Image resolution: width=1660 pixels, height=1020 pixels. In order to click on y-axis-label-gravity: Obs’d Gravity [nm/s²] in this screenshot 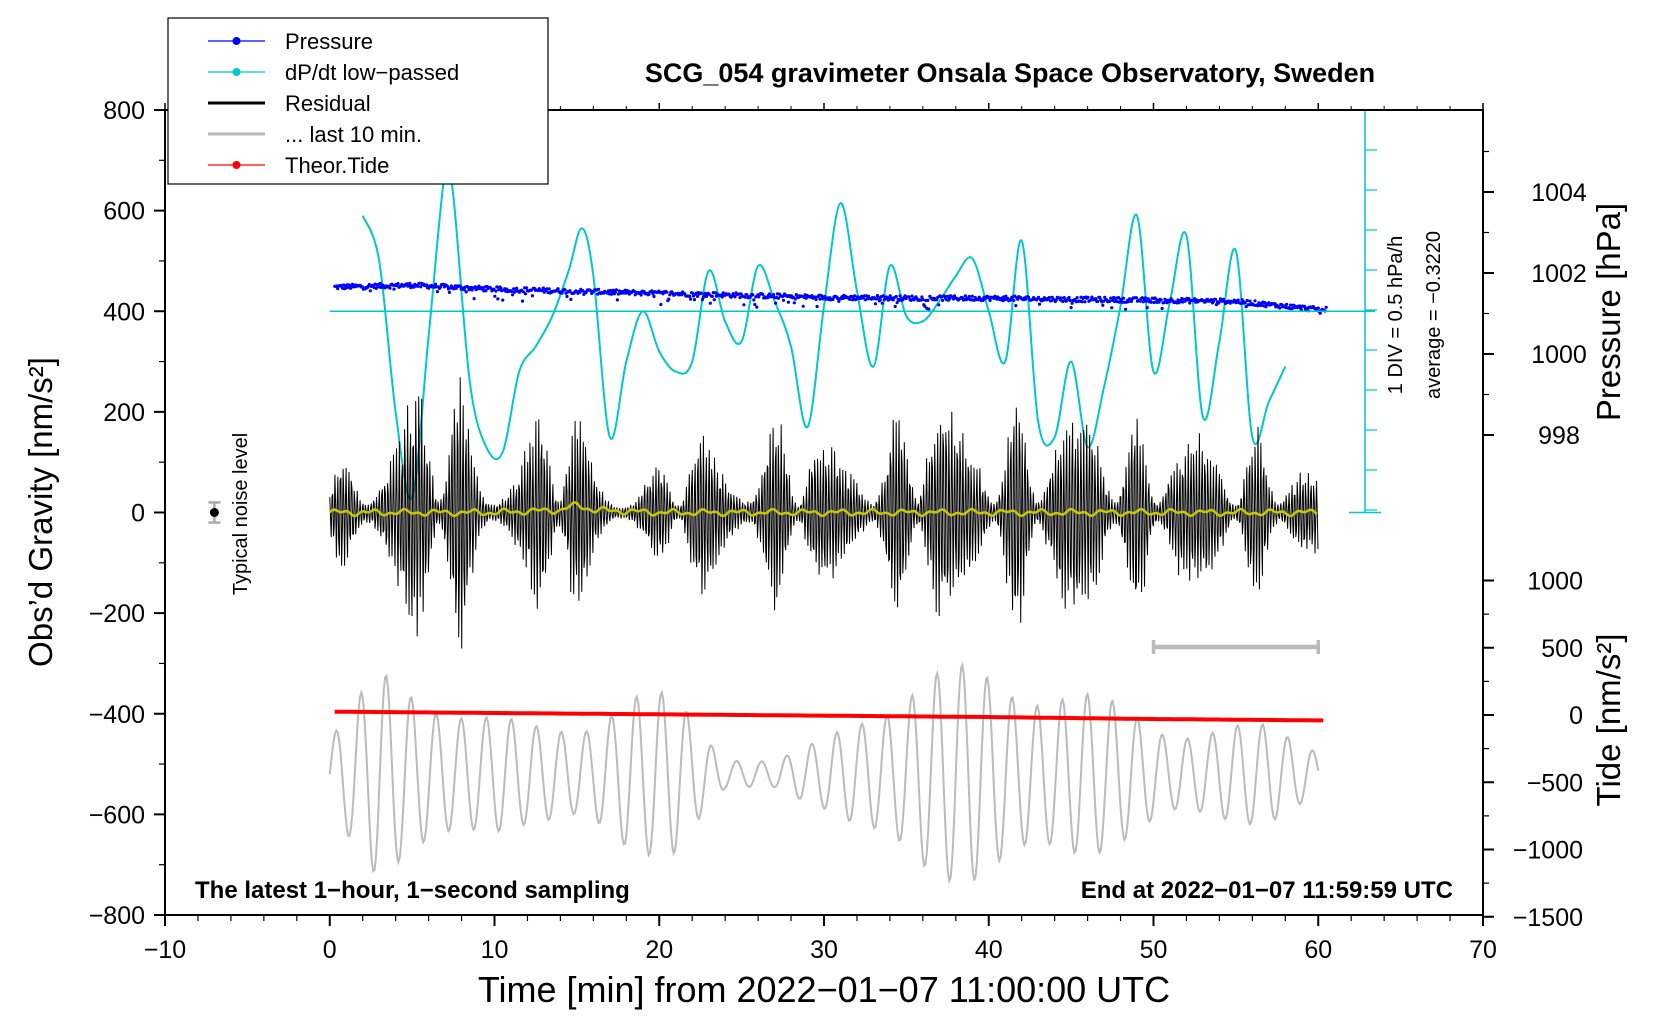, I will do `click(40, 512)`.